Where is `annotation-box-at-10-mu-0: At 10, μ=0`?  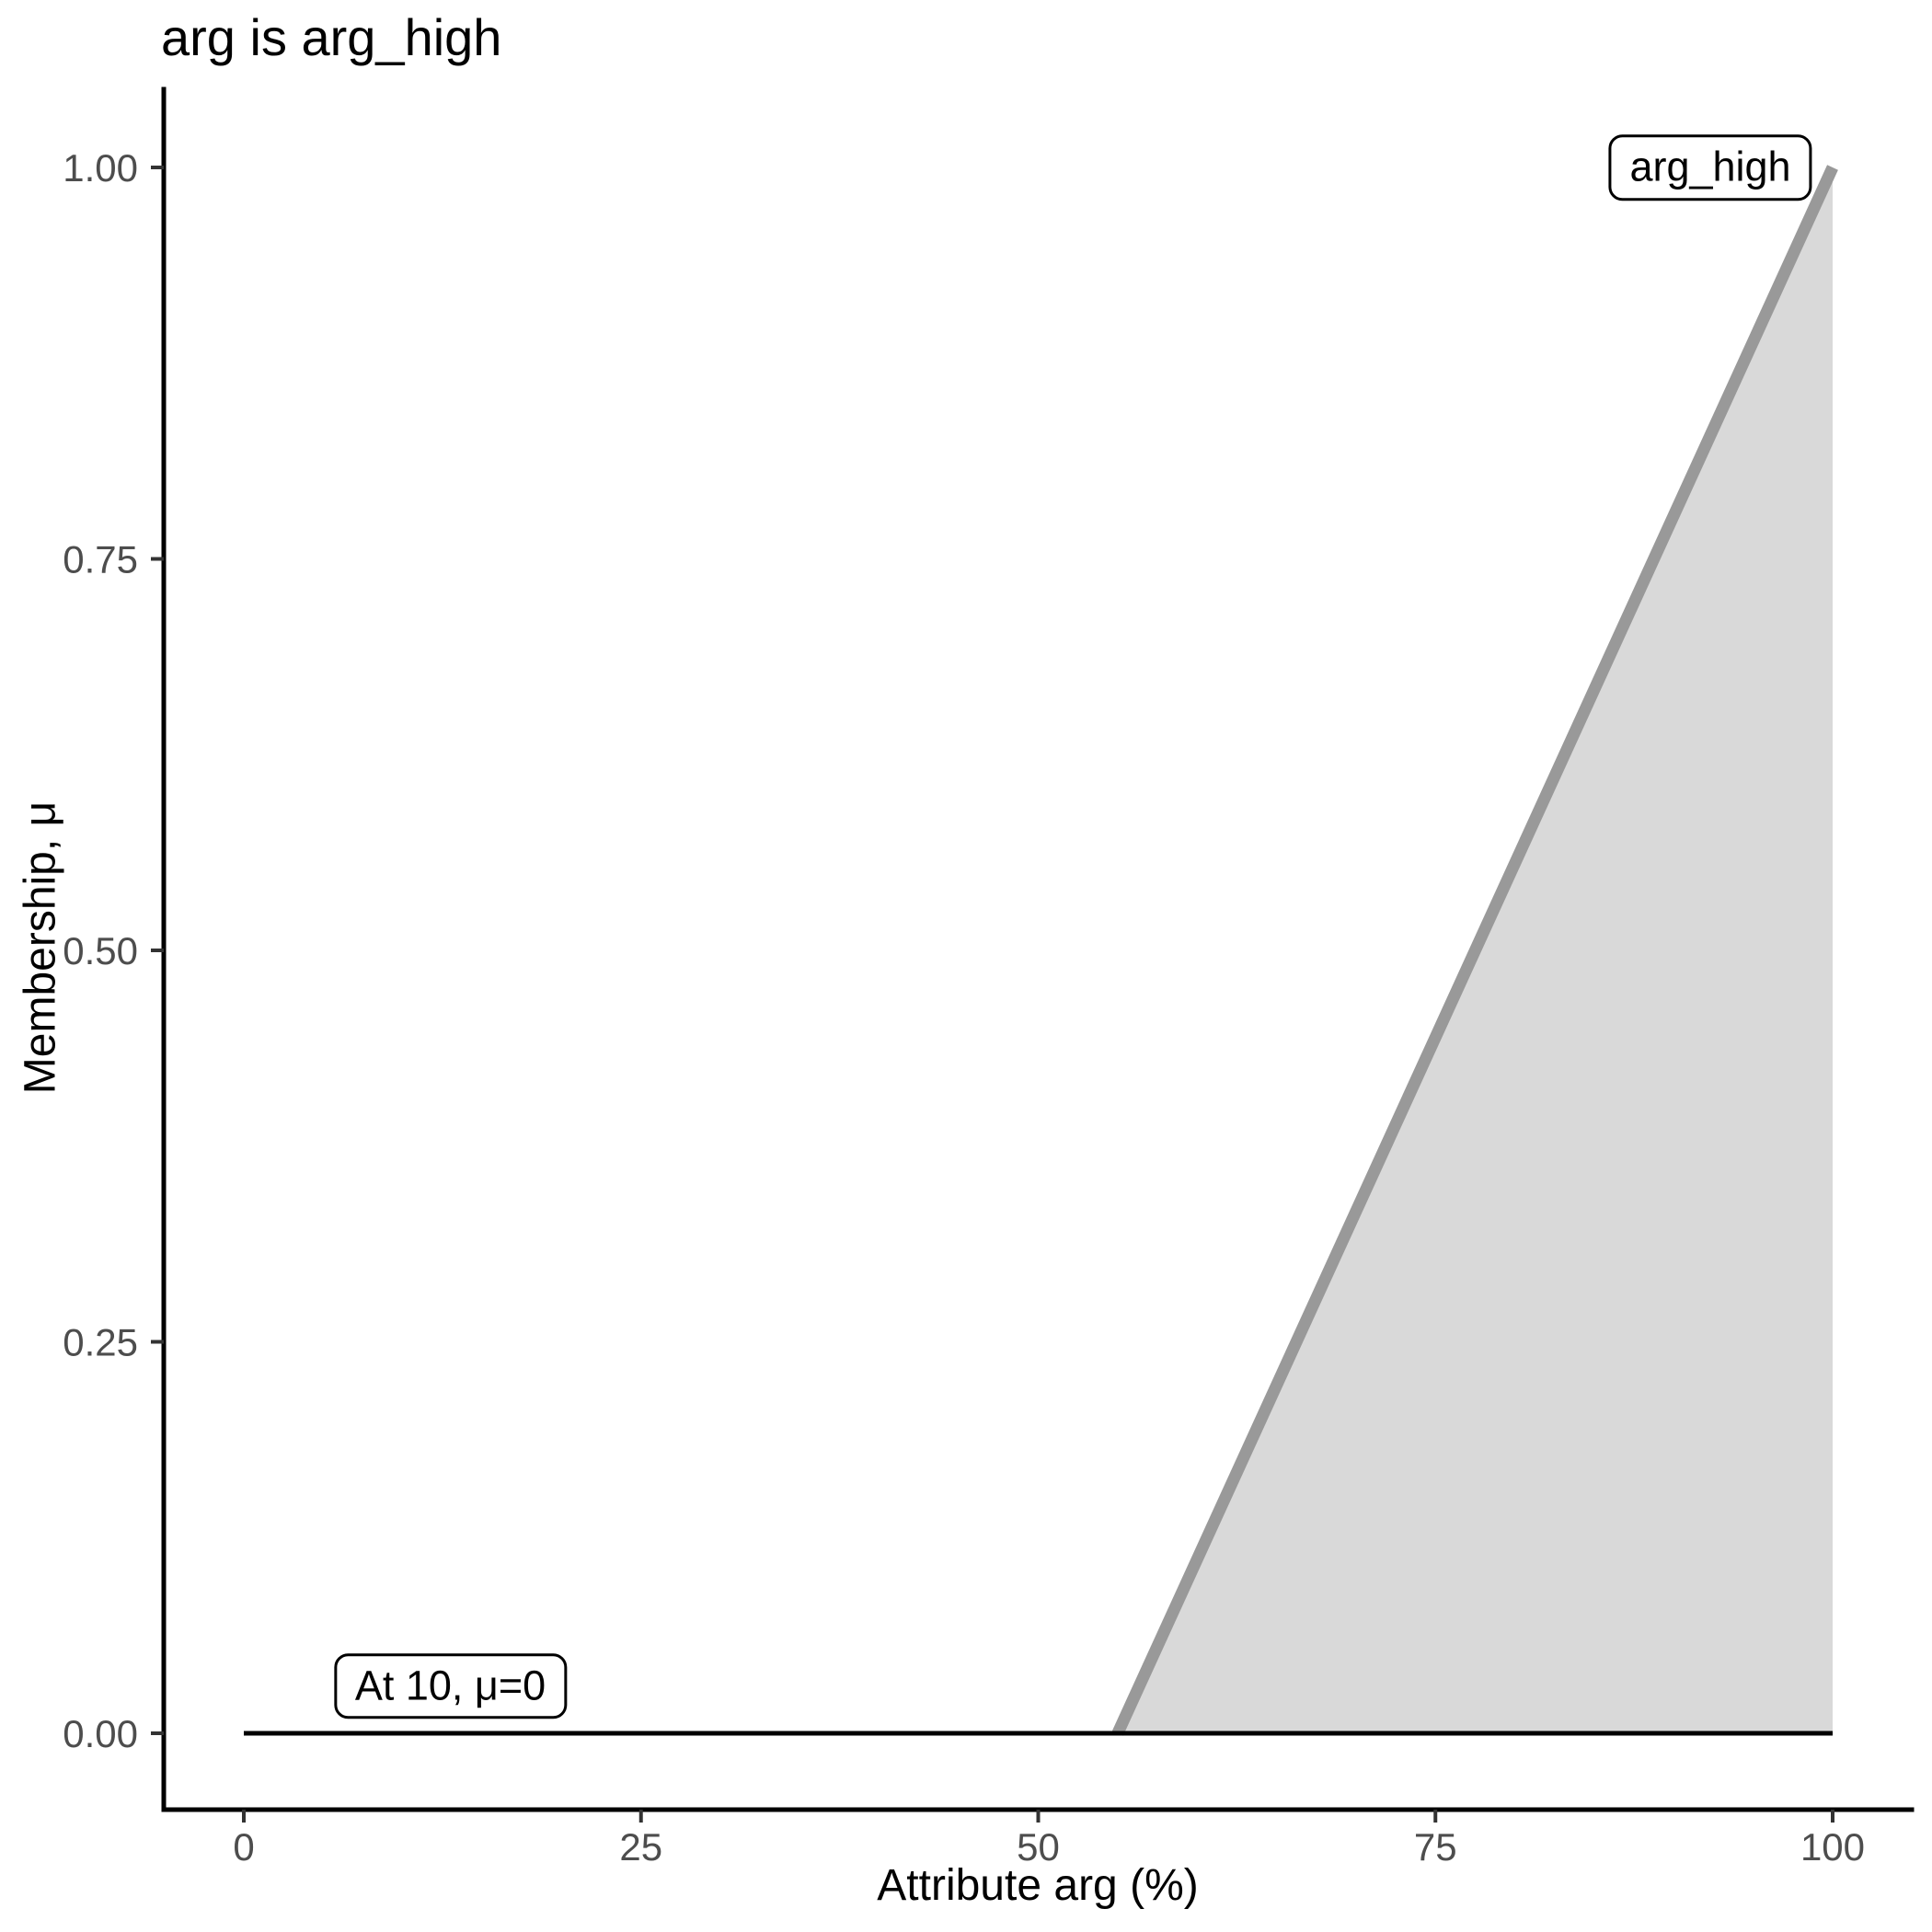 annotation-box-at-10-mu-0: At 10, μ=0 is located at coordinates (450, 1686).